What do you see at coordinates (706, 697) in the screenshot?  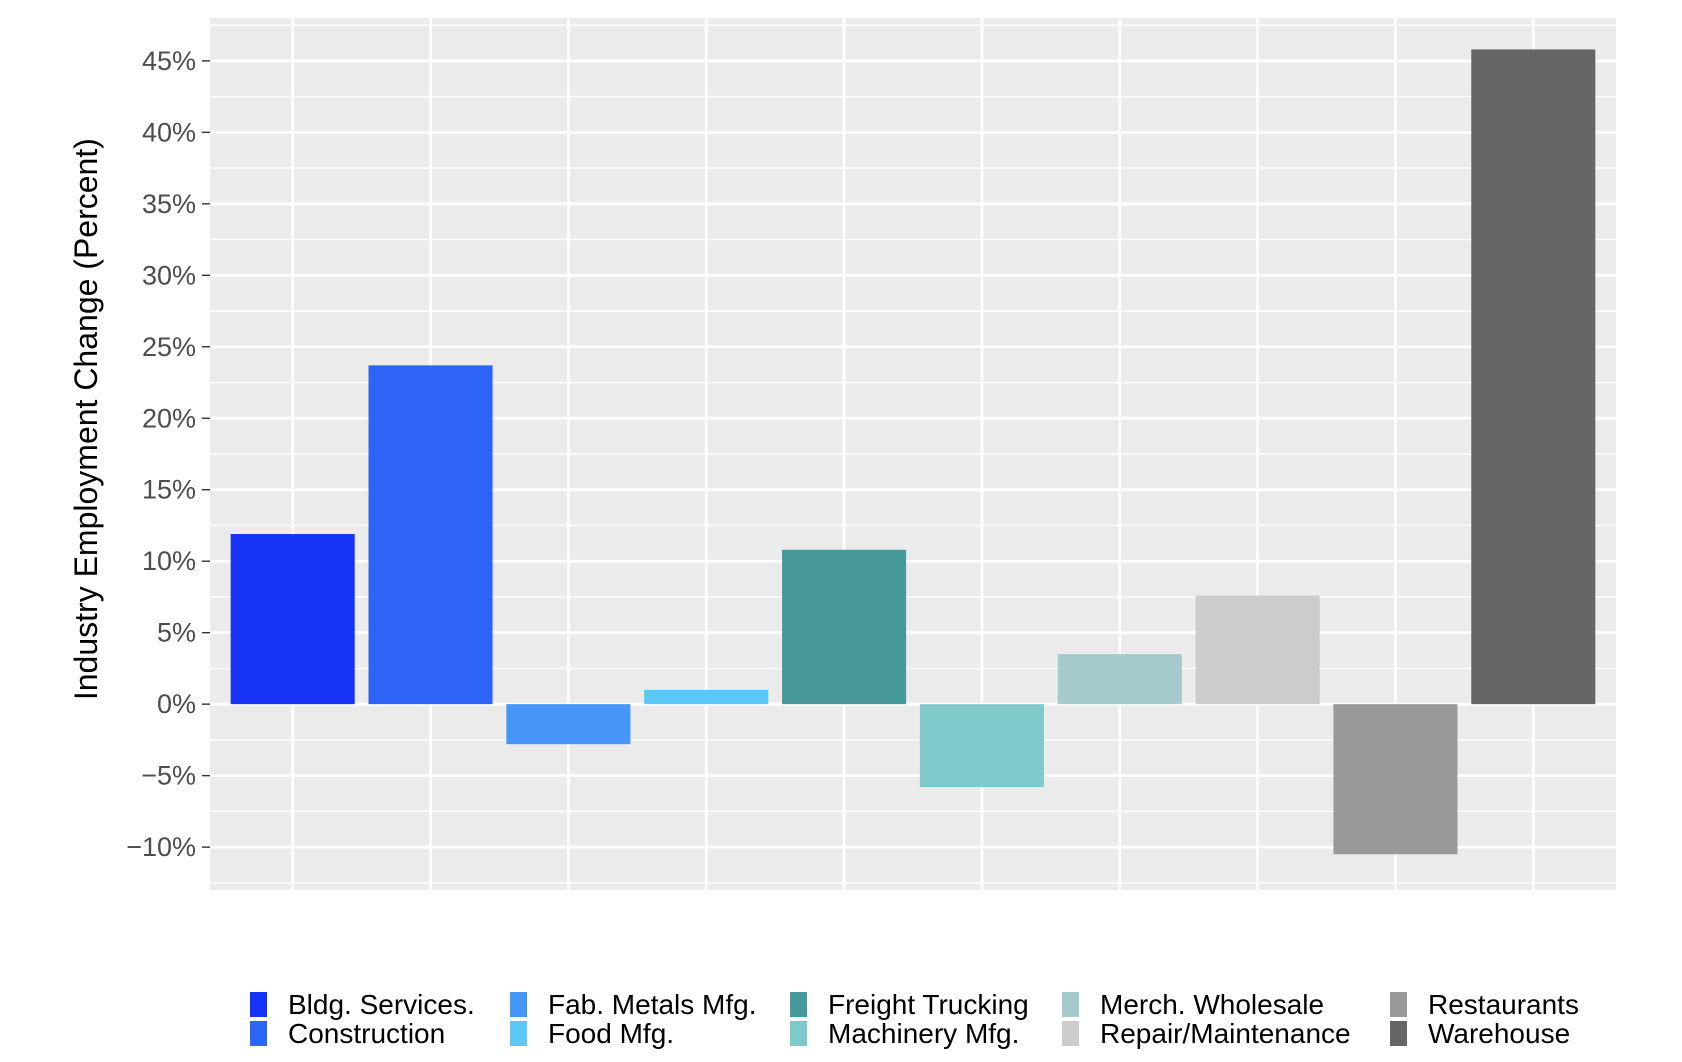 I see `bar-food-mfg` at bounding box center [706, 697].